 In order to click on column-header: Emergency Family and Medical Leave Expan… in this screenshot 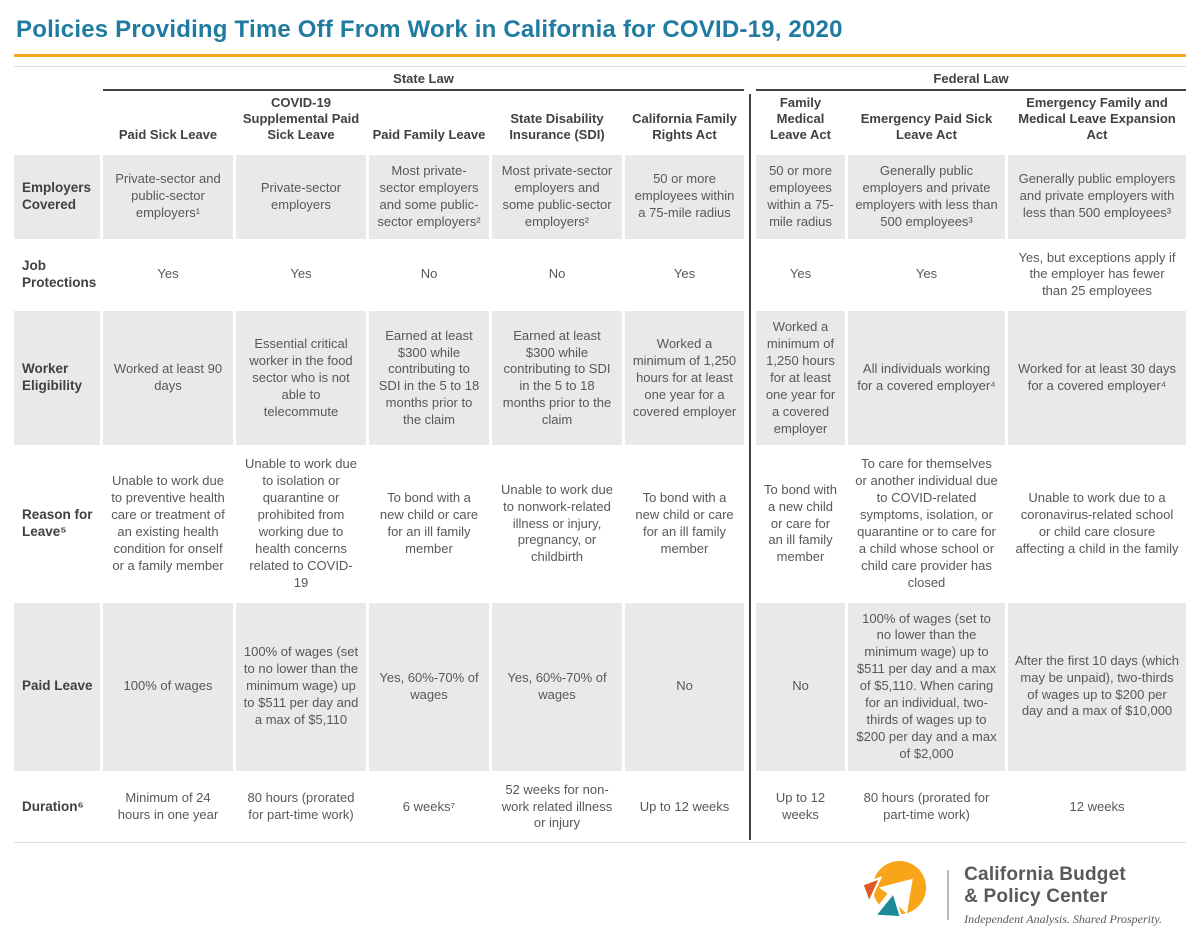, I will do `click(1097, 119)`.